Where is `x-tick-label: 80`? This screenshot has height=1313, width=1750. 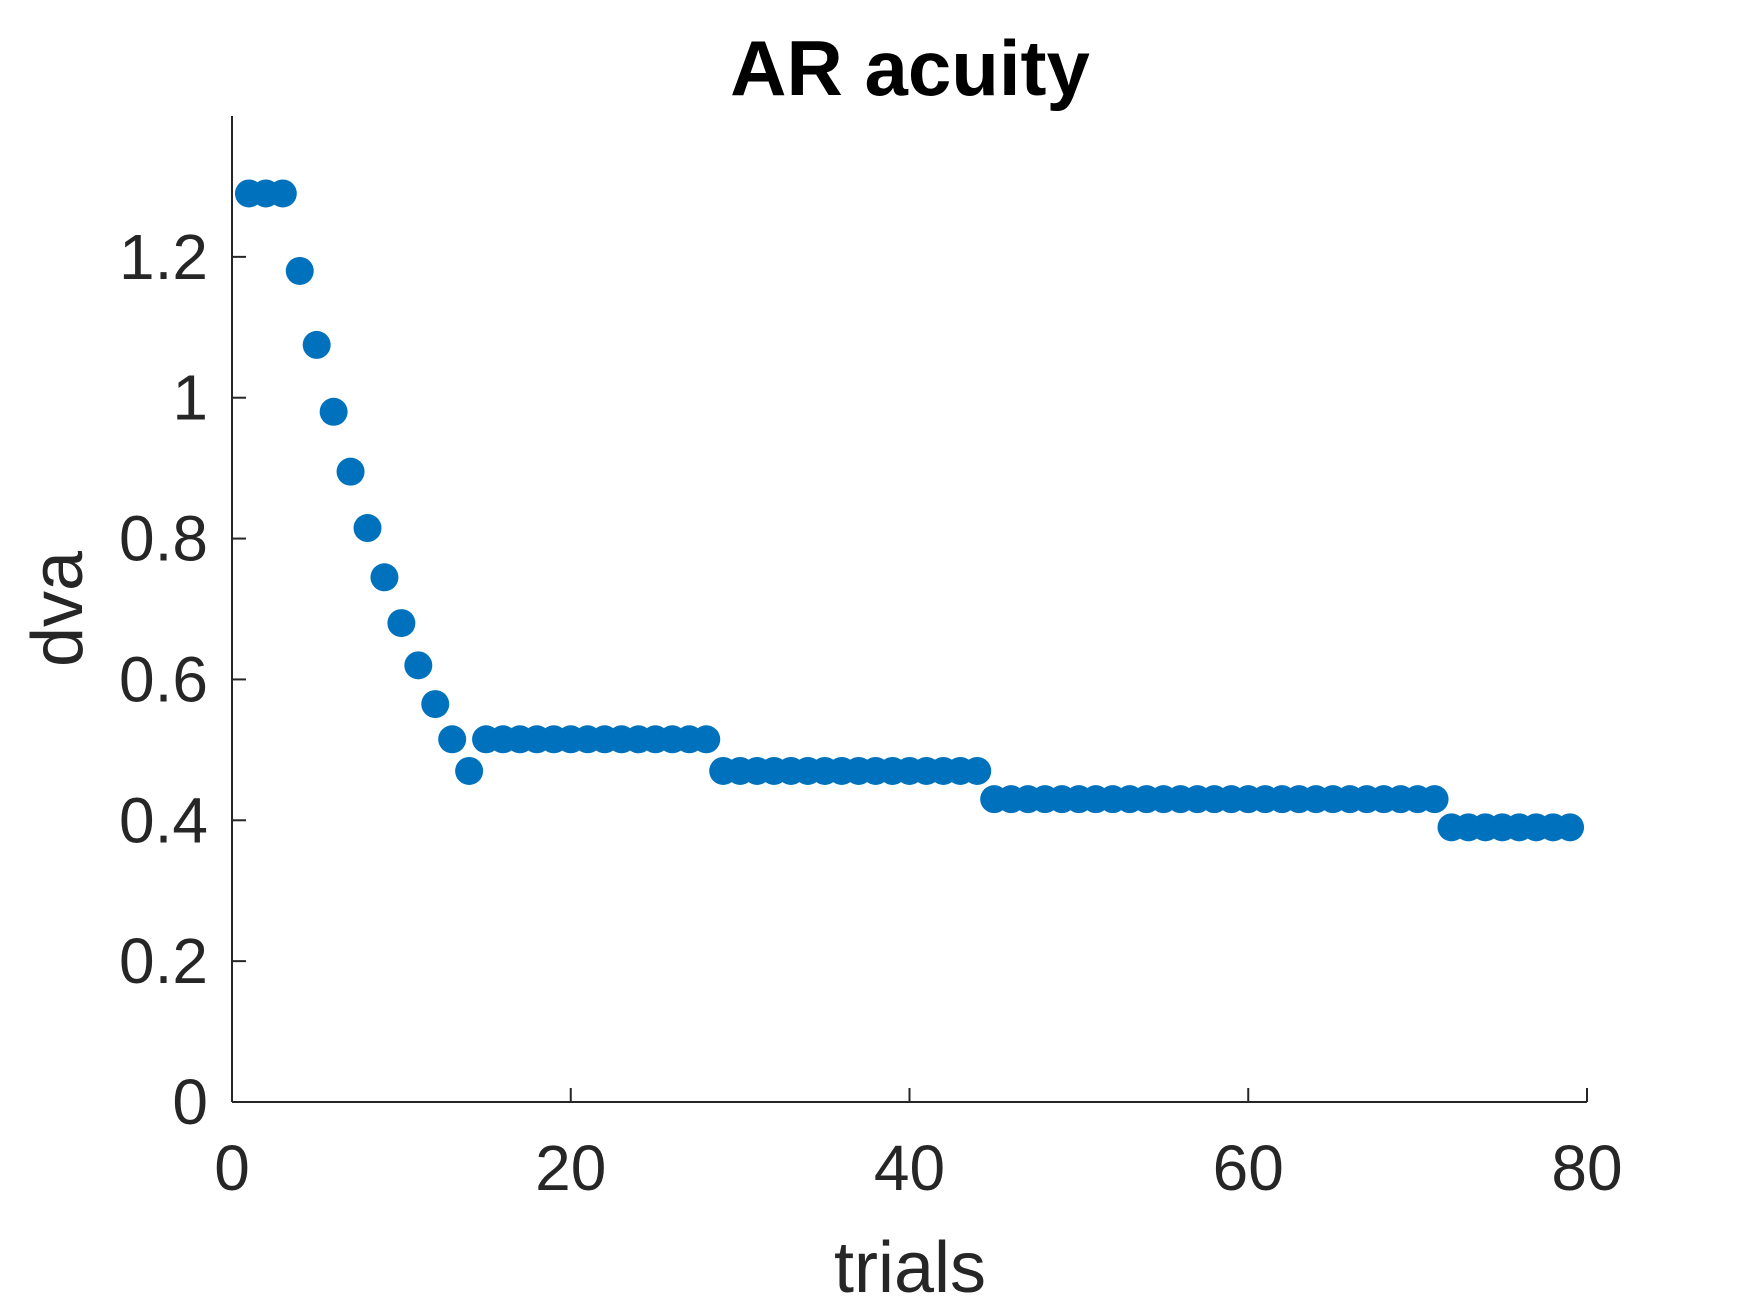 x-tick-label: 80 is located at coordinates (1586, 1168).